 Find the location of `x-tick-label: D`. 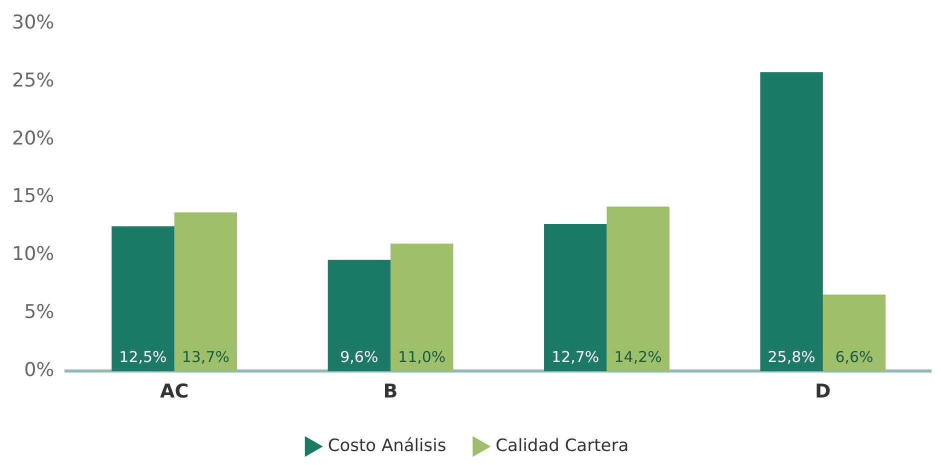

x-tick-label: D is located at coordinates (823, 391).